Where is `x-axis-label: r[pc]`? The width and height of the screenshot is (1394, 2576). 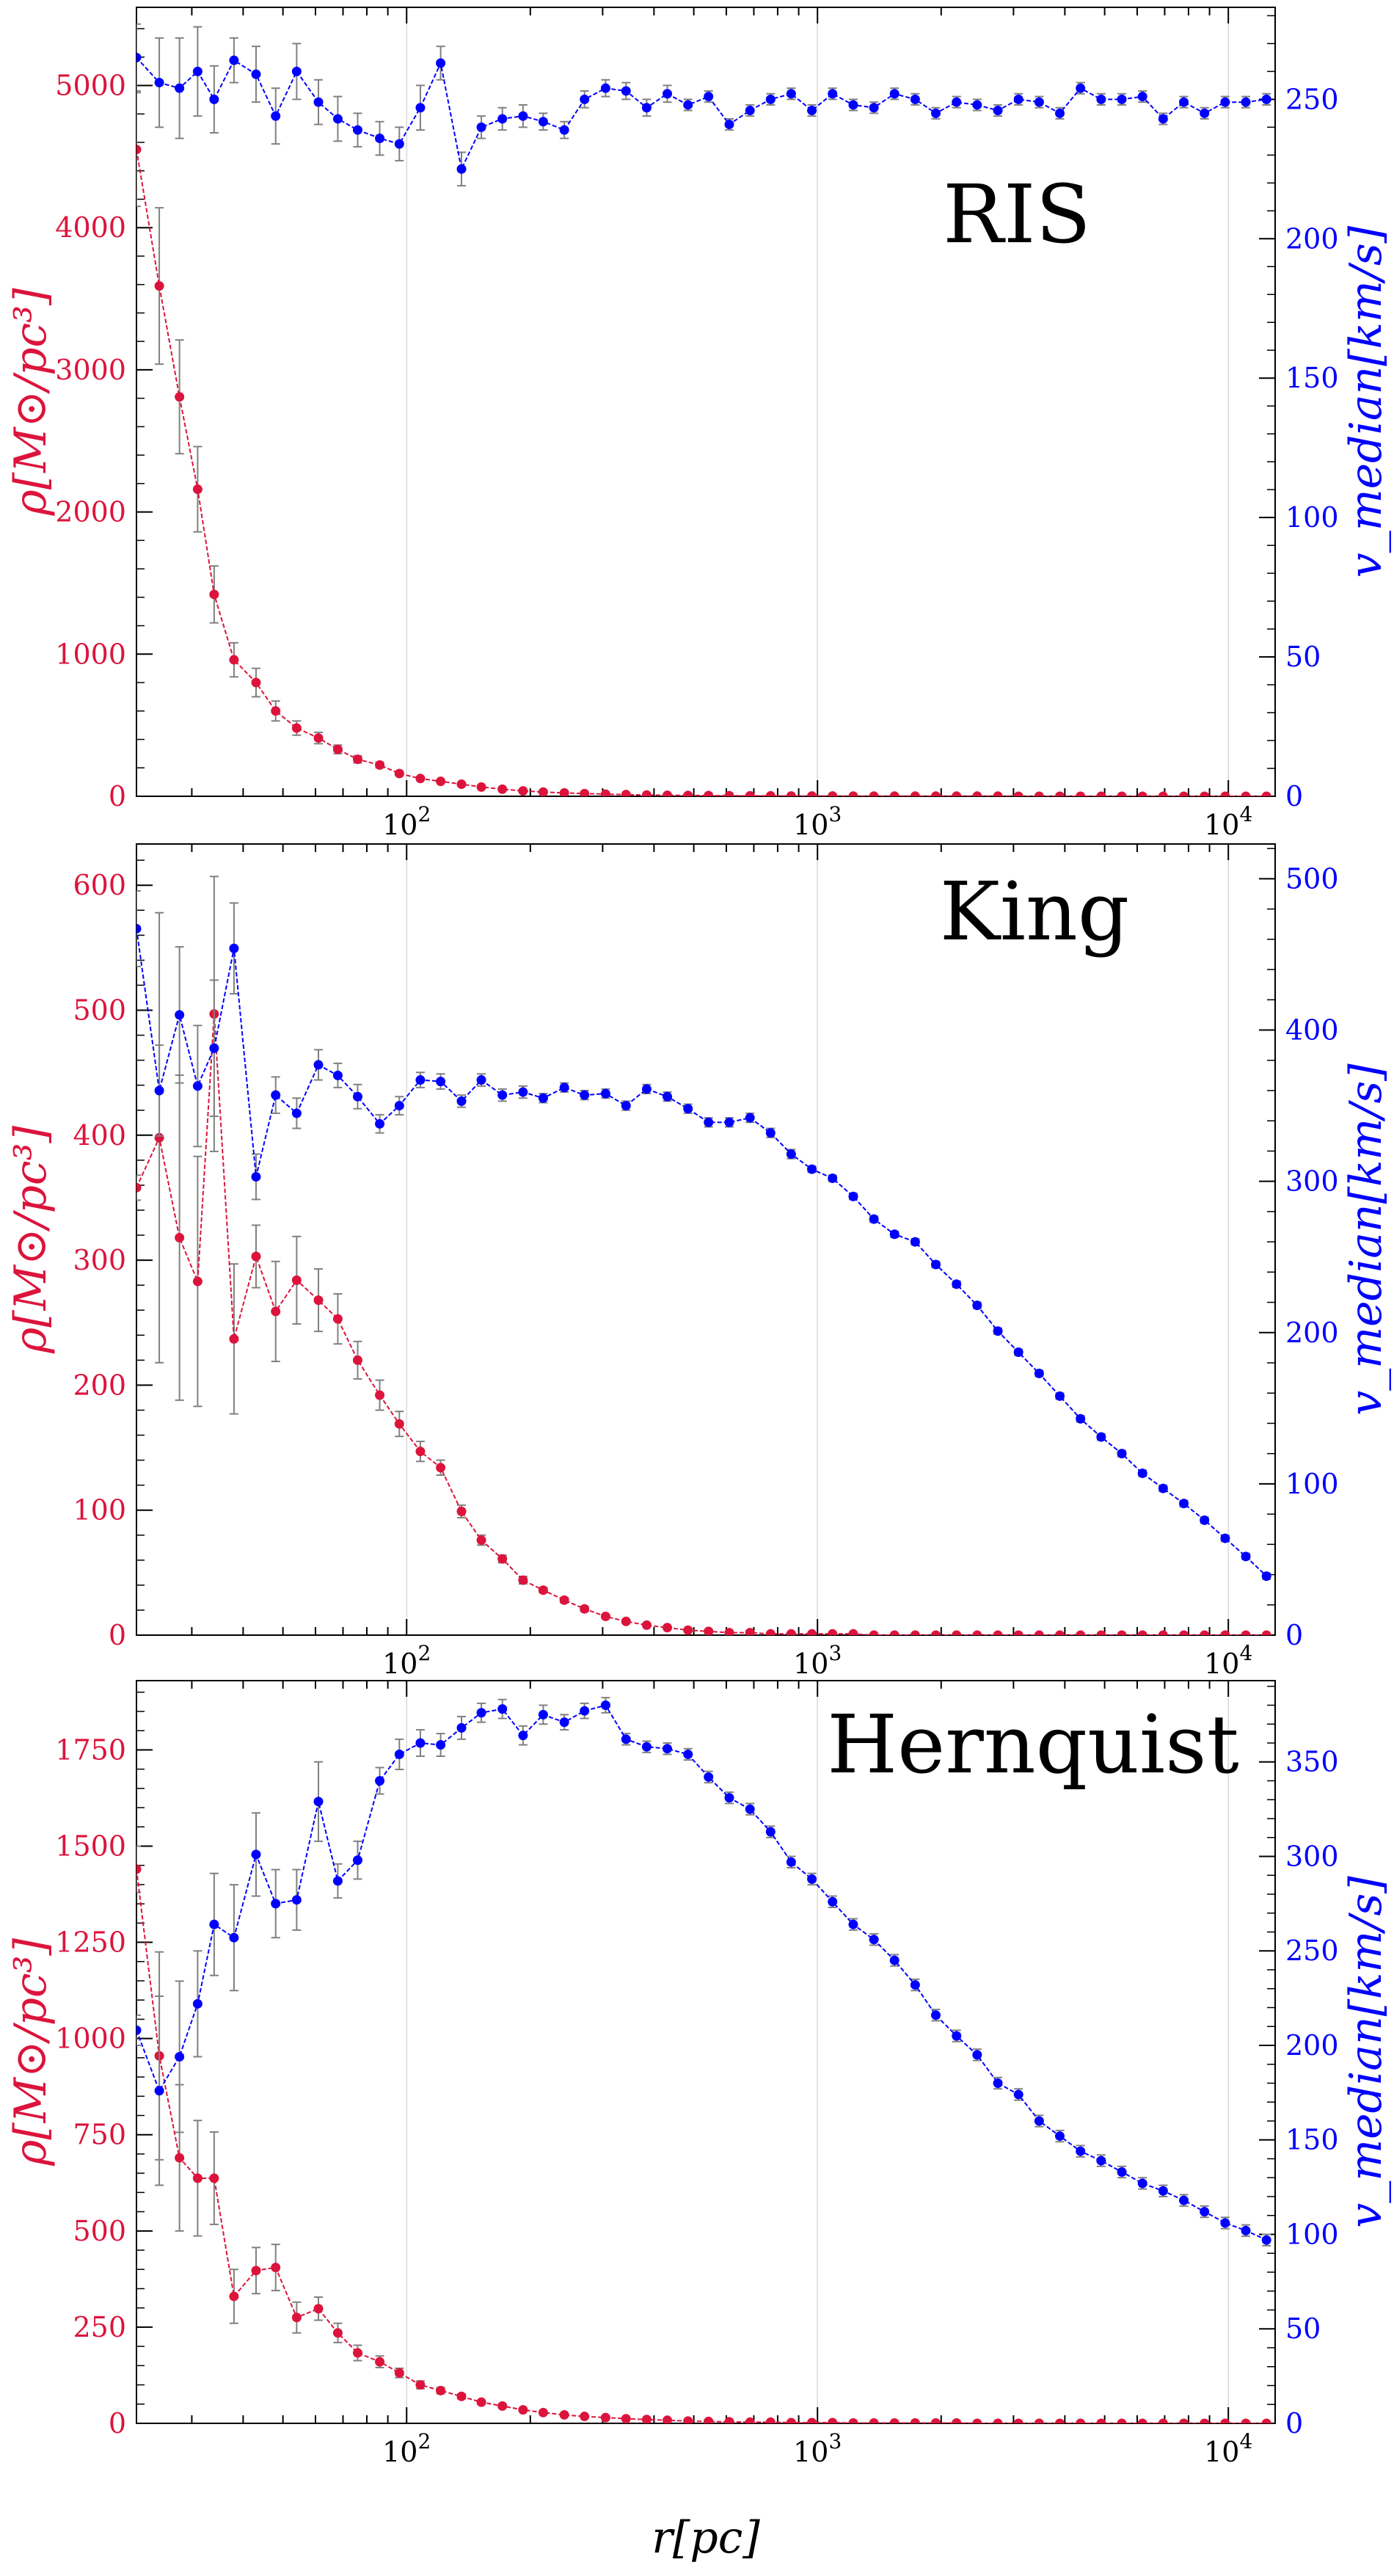 x-axis-label: r[pc] is located at coordinates (706, 2538).